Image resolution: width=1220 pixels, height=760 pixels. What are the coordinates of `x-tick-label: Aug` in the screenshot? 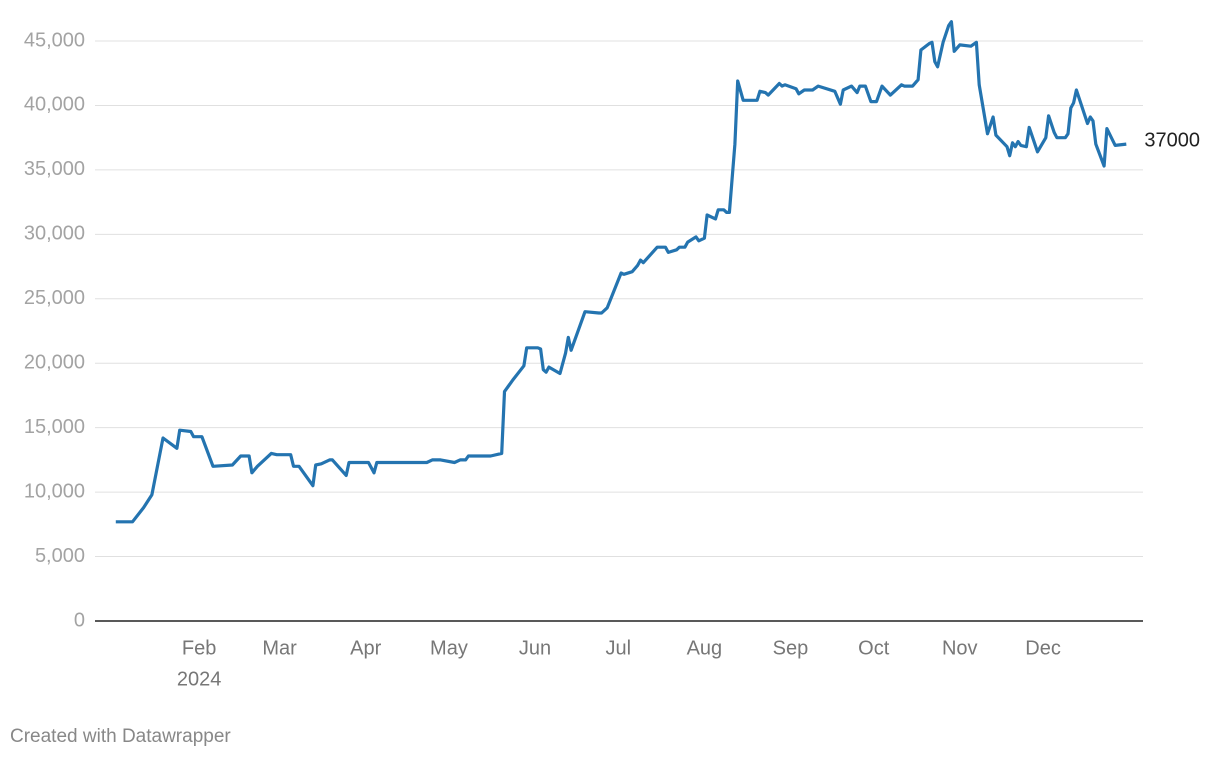 It's located at (705, 648).